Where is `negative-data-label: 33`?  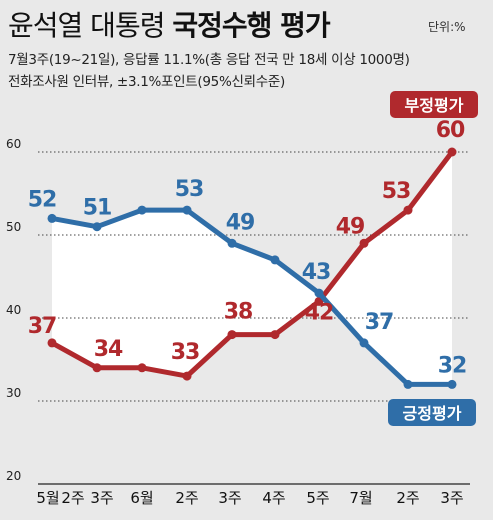 negative-data-label: 33 is located at coordinates (185, 352).